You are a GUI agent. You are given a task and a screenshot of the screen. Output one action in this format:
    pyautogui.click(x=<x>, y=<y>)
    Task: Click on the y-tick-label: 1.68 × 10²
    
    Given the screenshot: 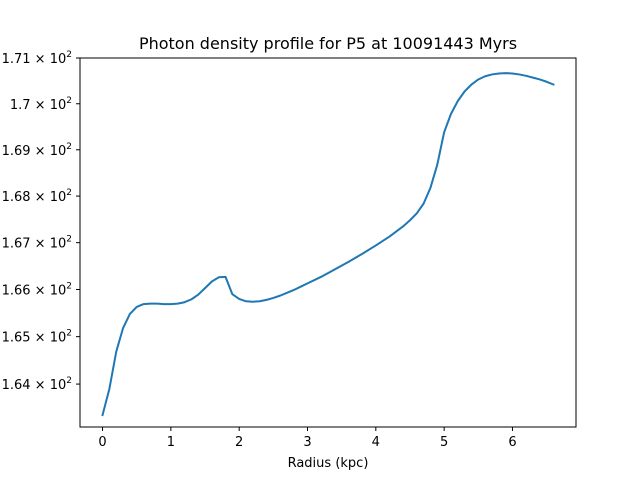 What is the action you would take?
    pyautogui.click(x=37, y=196)
    